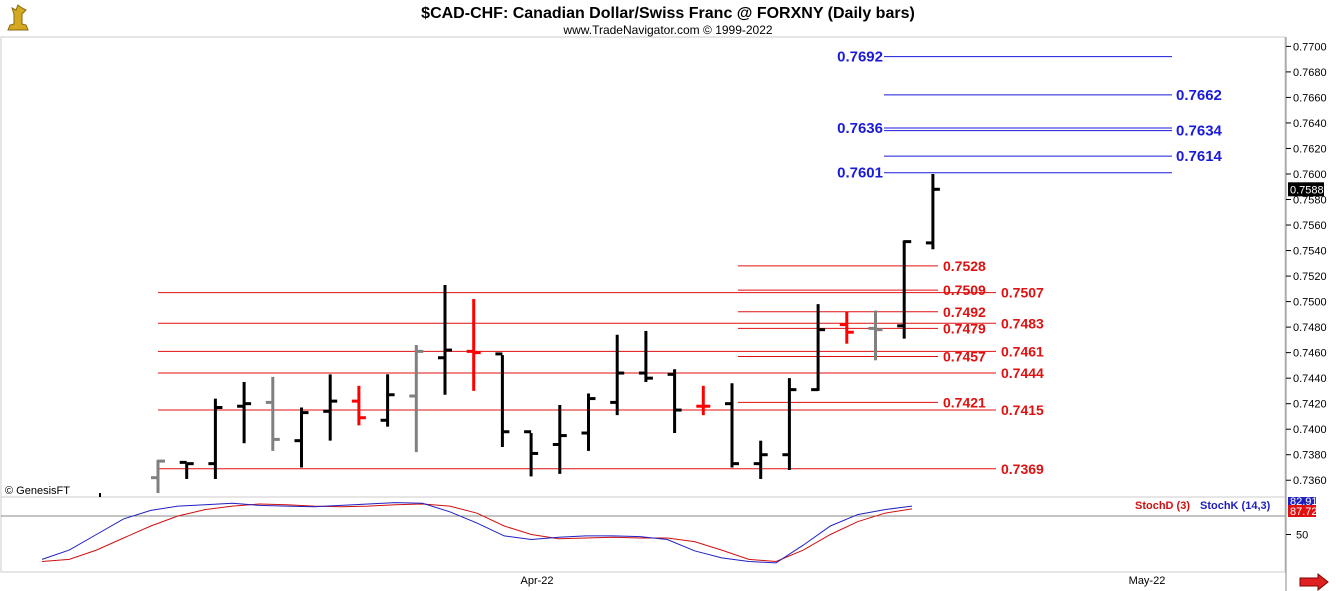 This screenshot has height=591, width=1336. What do you see at coordinates (1310, 354) in the screenshot?
I see `y-tick-label: 0.7460` at bounding box center [1310, 354].